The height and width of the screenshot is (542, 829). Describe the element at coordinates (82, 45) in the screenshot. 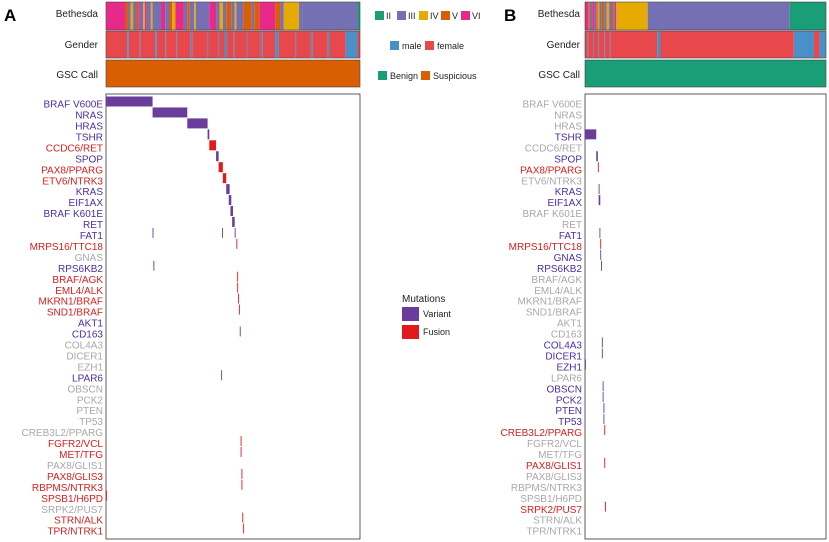

I see `track-label-gender-a: Gender` at that location.